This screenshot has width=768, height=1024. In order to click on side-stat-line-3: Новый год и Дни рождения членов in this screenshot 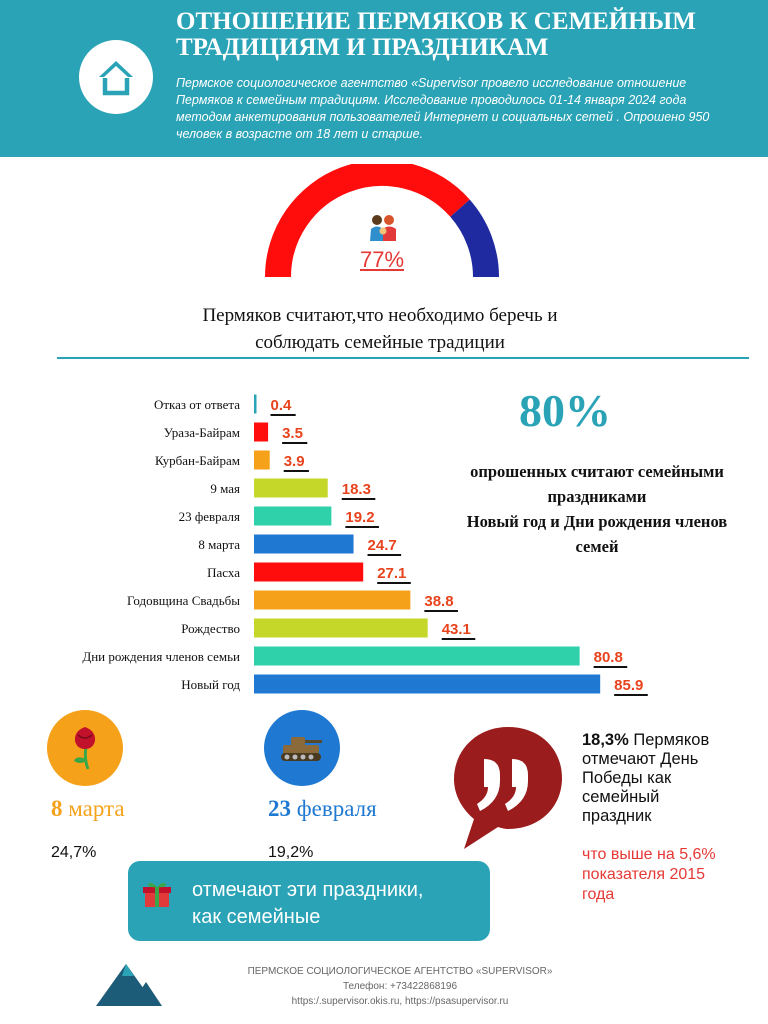, I will do `click(597, 521)`.